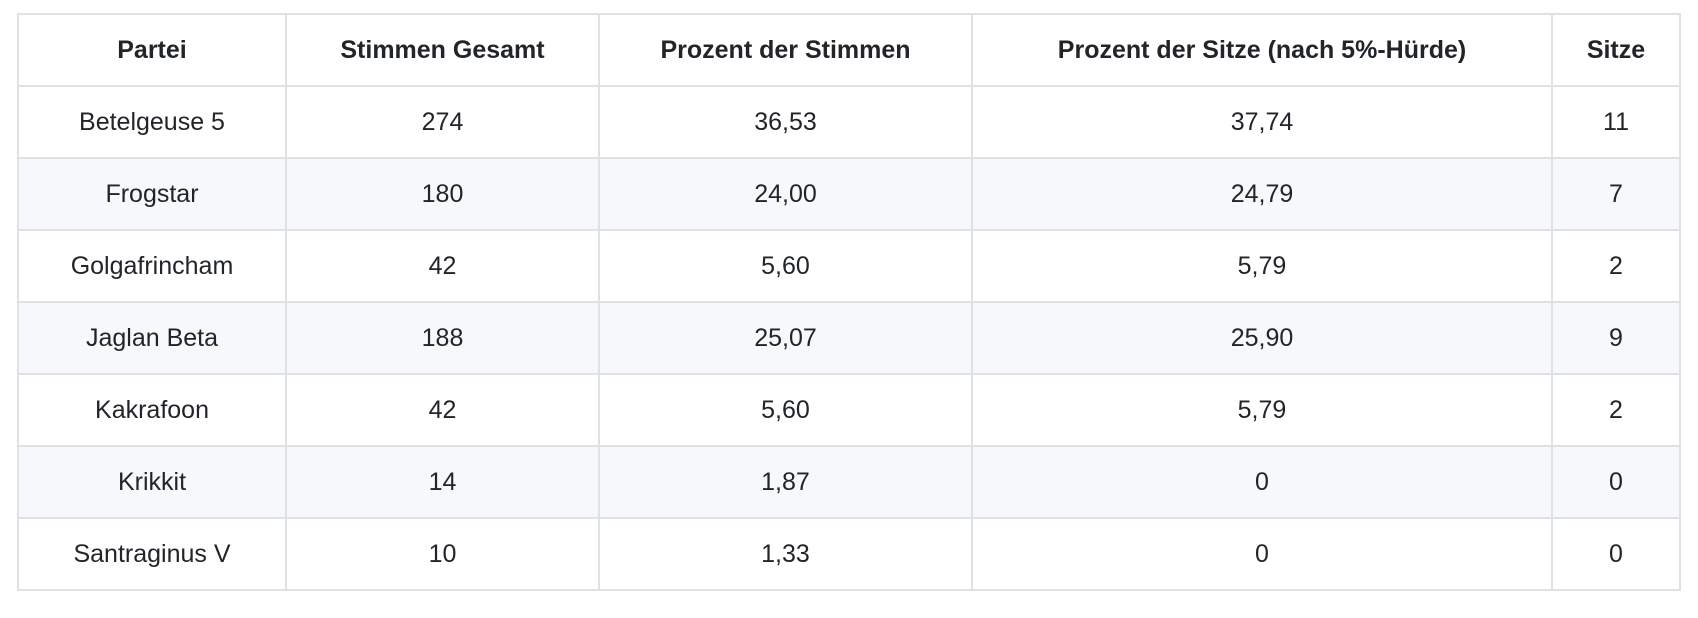  Describe the element at coordinates (152, 266) in the screenshot. I see `cell-2-0: Golgafrincham` at that location.